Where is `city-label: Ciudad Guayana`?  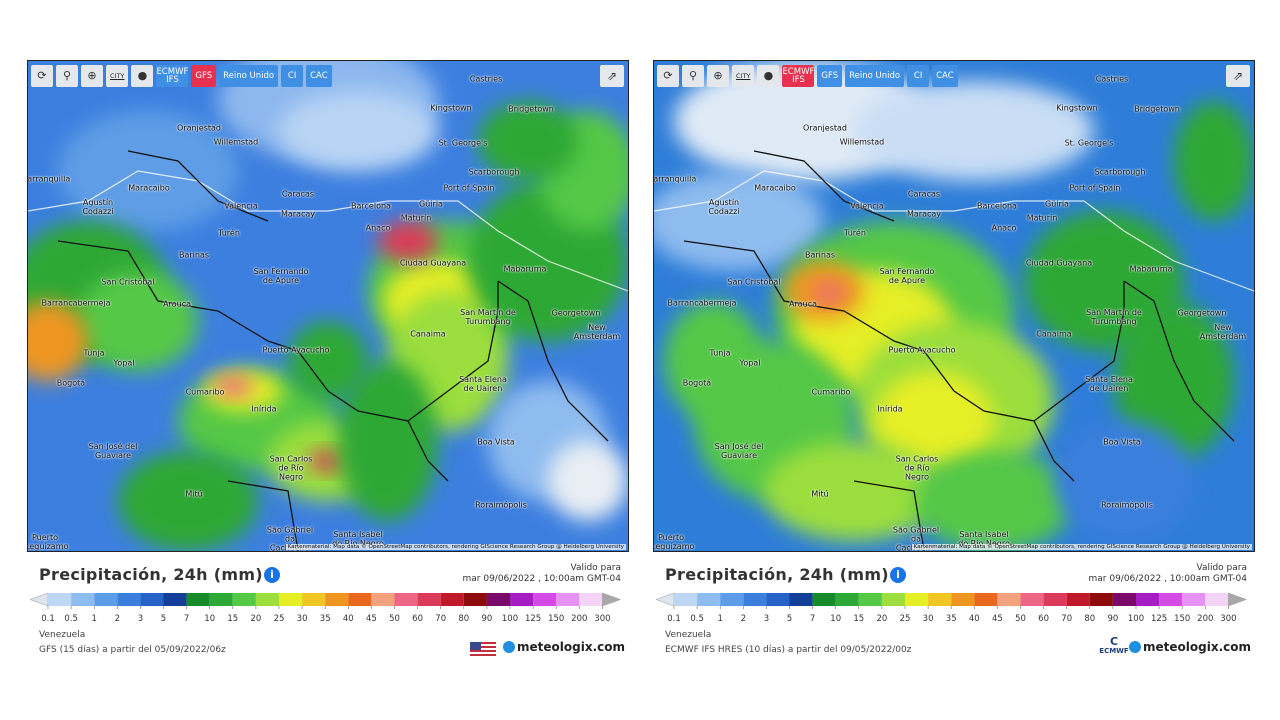
city-label: Ciudad Guayana is located at coordinates (1059, 263).